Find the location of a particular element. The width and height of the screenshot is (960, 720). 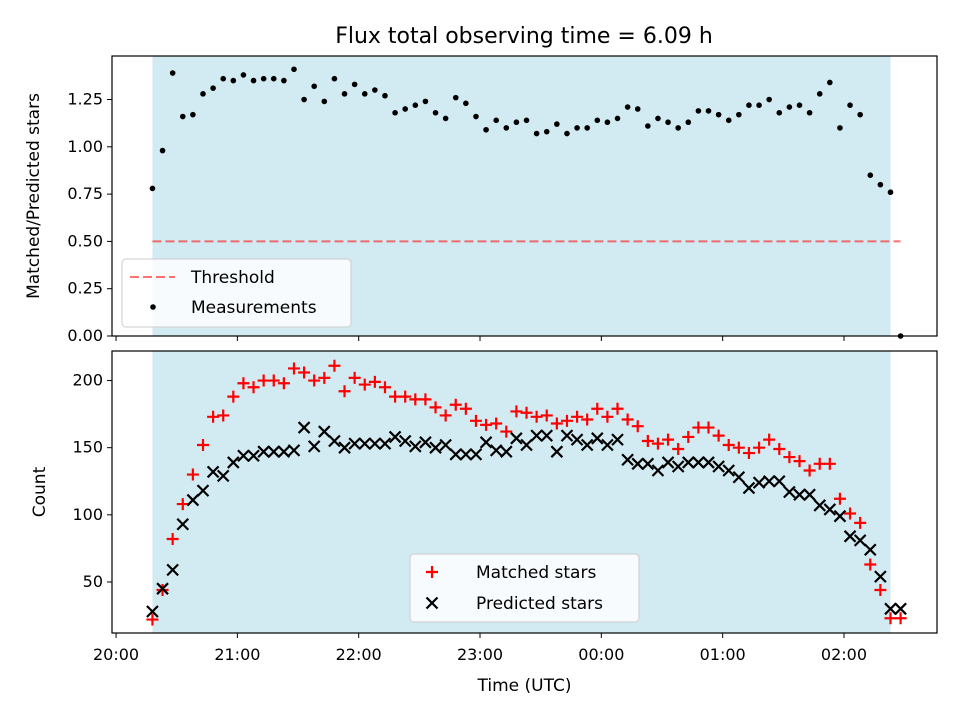

legend-measurement-swatch is located at coordinates (153, 307).